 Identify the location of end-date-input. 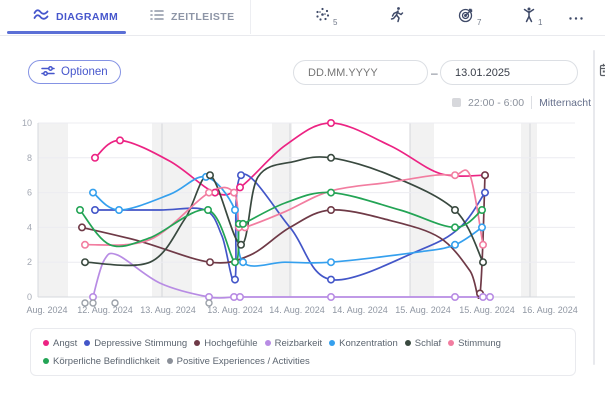
(526, 72).